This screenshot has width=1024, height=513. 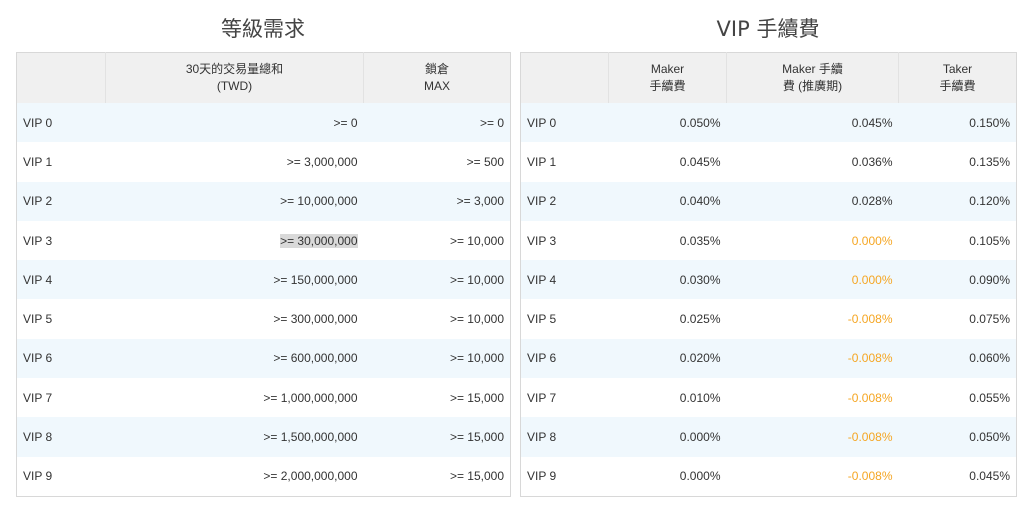 What do you see at coordinates (957, 201) in the screenshot?
I see `taker-fee-cell: 0.120%` at bounding box center [957, 201].